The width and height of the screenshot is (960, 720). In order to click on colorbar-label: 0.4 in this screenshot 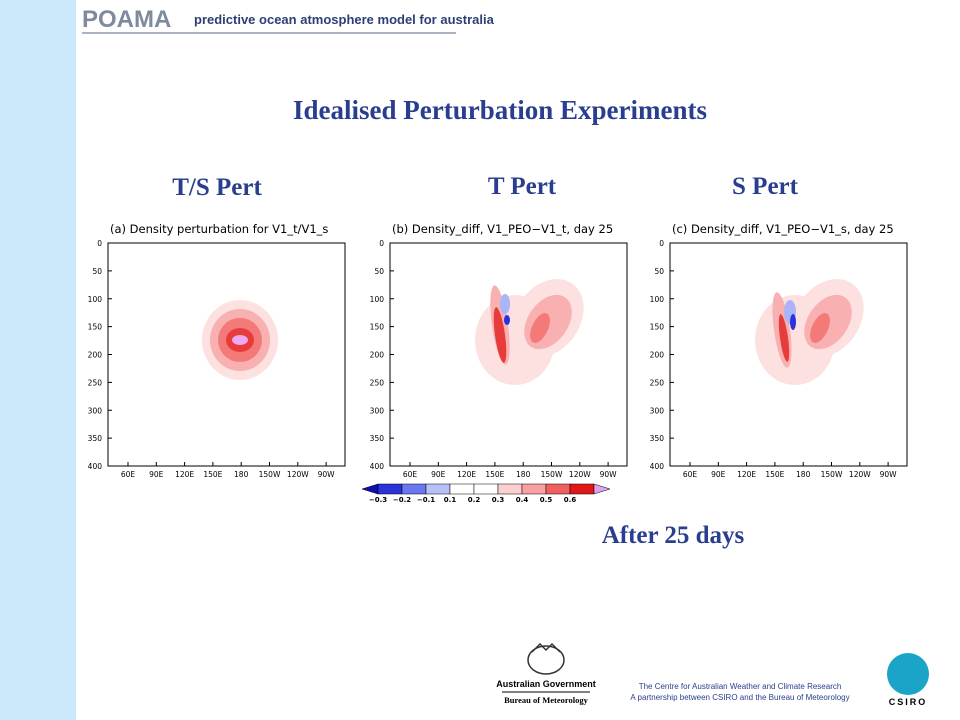, I will do `click(522, 500)`.